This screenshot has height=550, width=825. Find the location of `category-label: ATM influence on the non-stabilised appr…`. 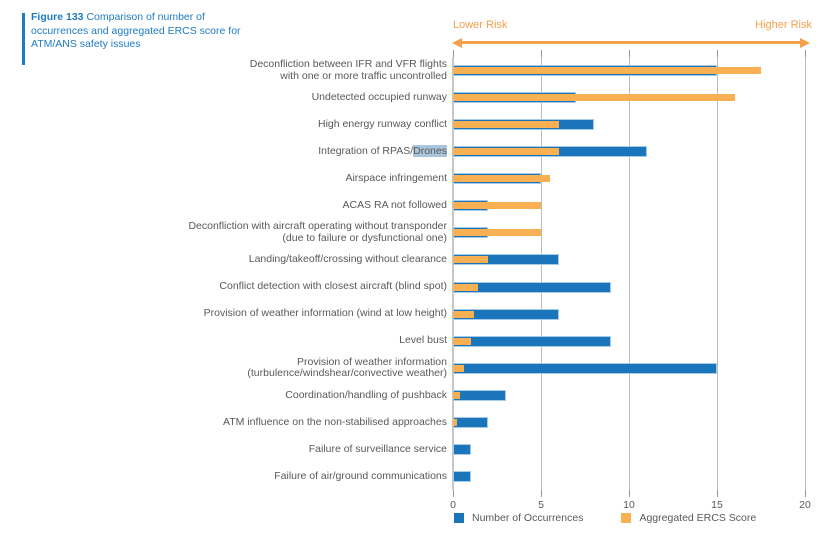

category-label: ATM influence on the non-stabilised appr… is located at coordinates (312, 422).